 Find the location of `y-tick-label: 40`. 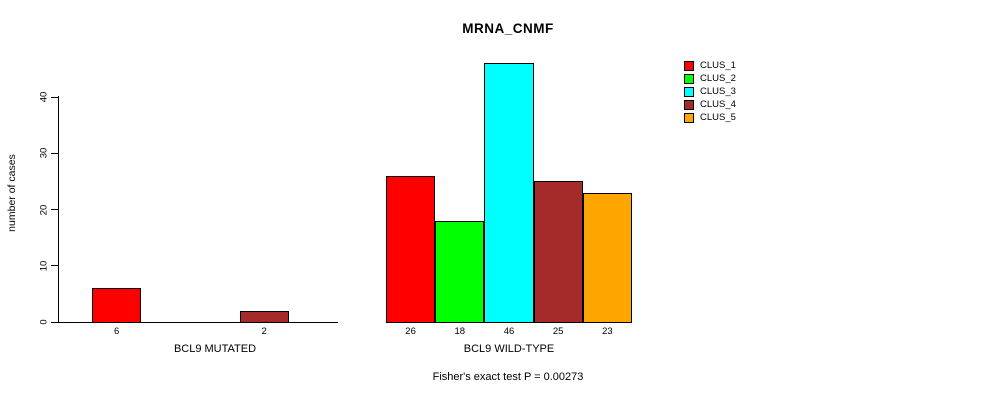

y-tick-label: 40 is located at coordinates (44, 97).